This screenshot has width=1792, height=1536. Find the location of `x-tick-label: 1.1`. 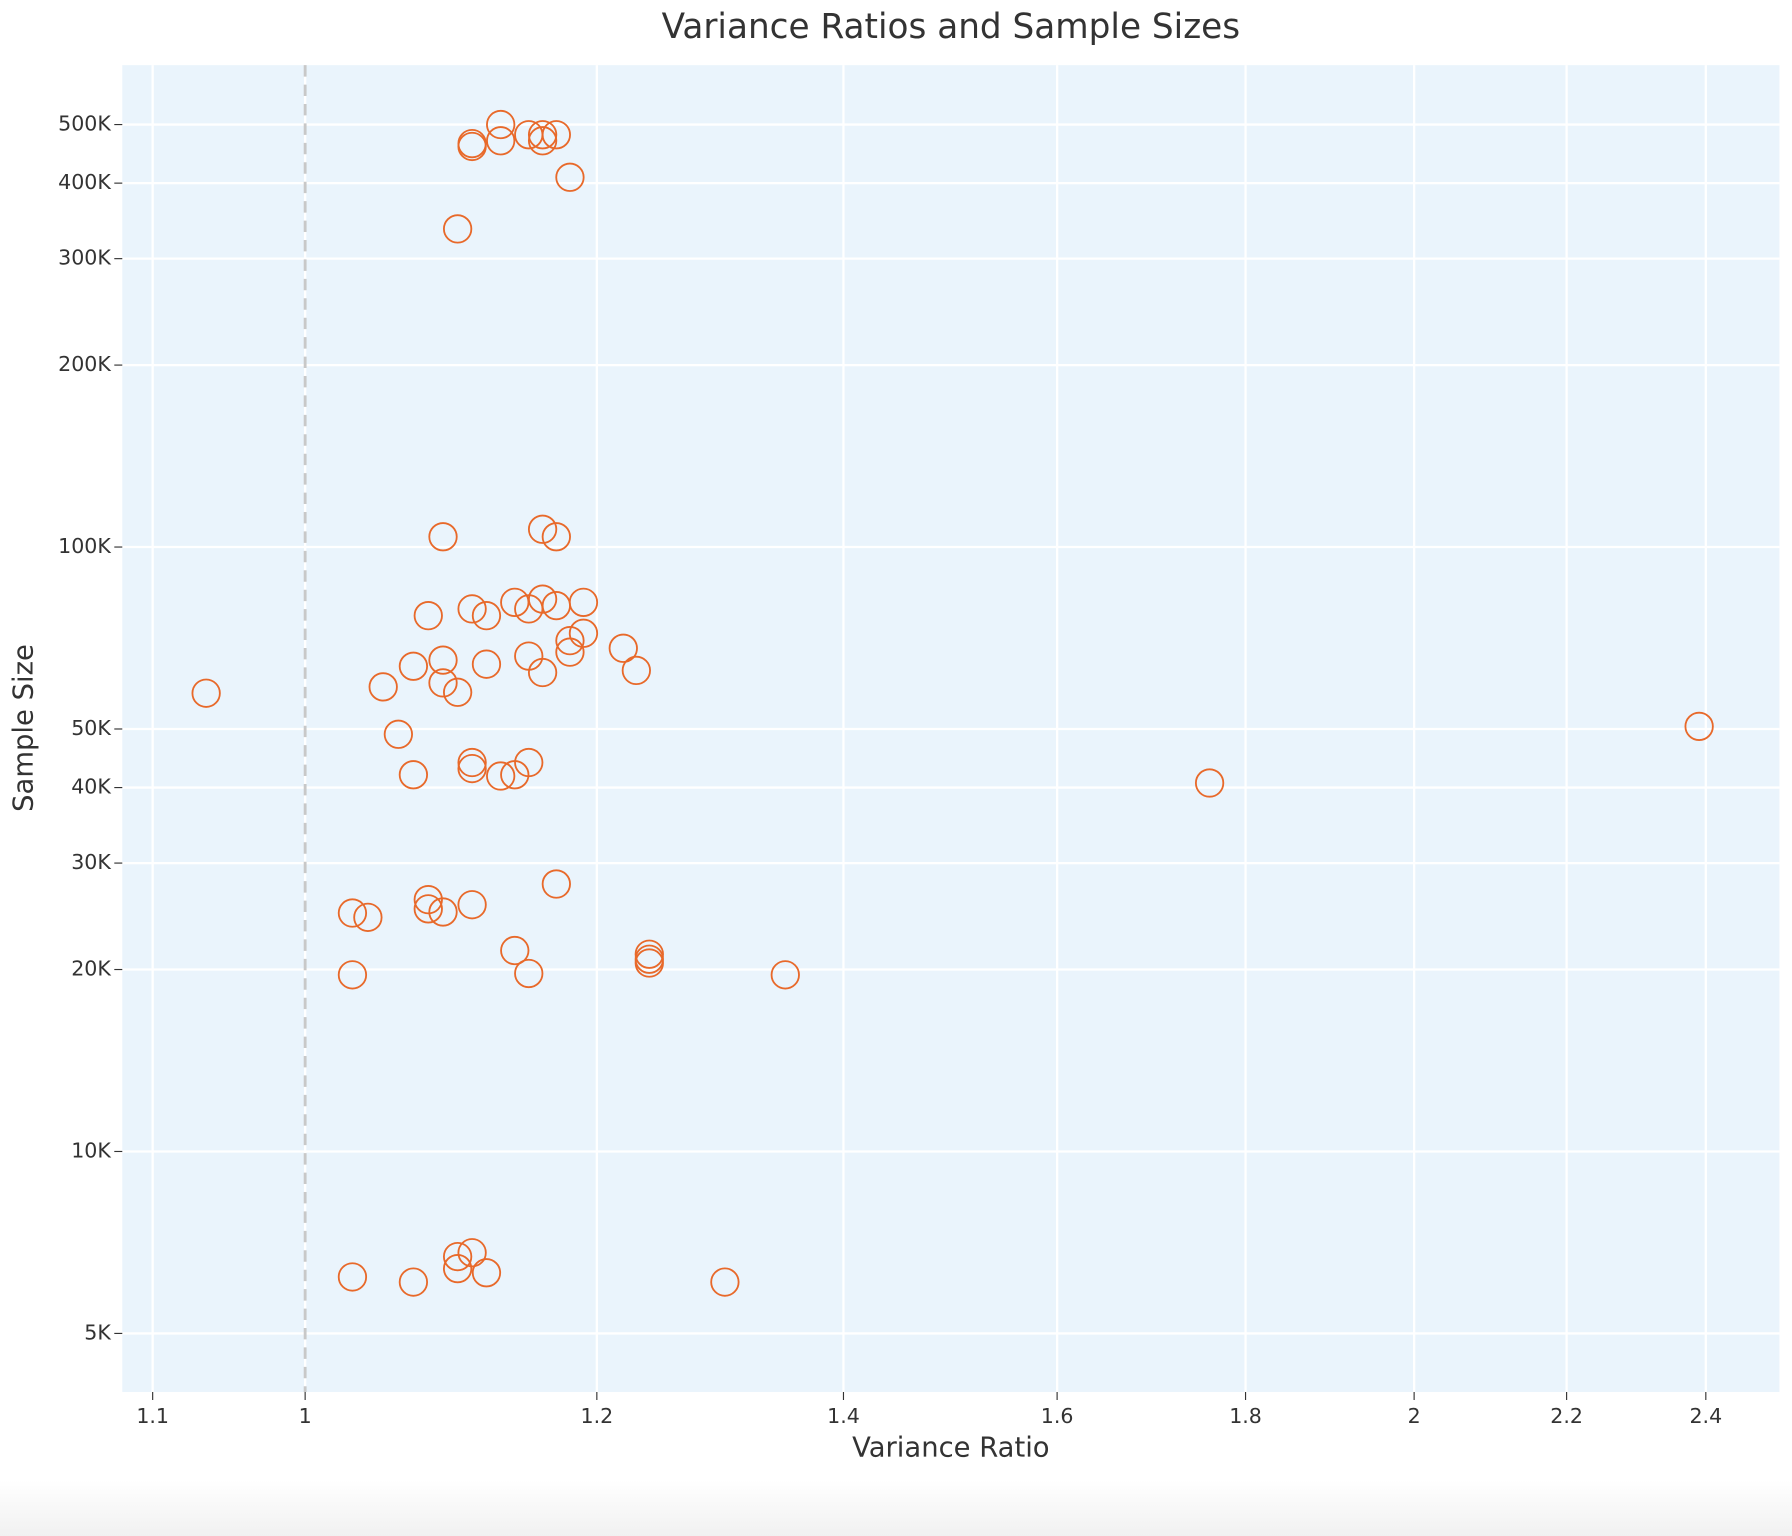

x-tick-label: 1.1 is located at coordinates (152, 1416).